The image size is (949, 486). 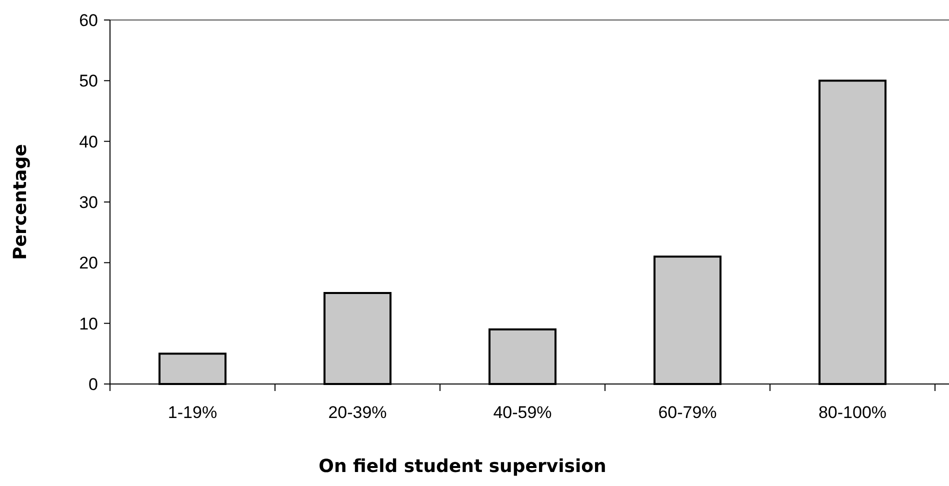 What do you see at coordinates (193, 412) in the screenshot?
I see `x-tick-label: 1-19%` at bounding box center [193, 412].